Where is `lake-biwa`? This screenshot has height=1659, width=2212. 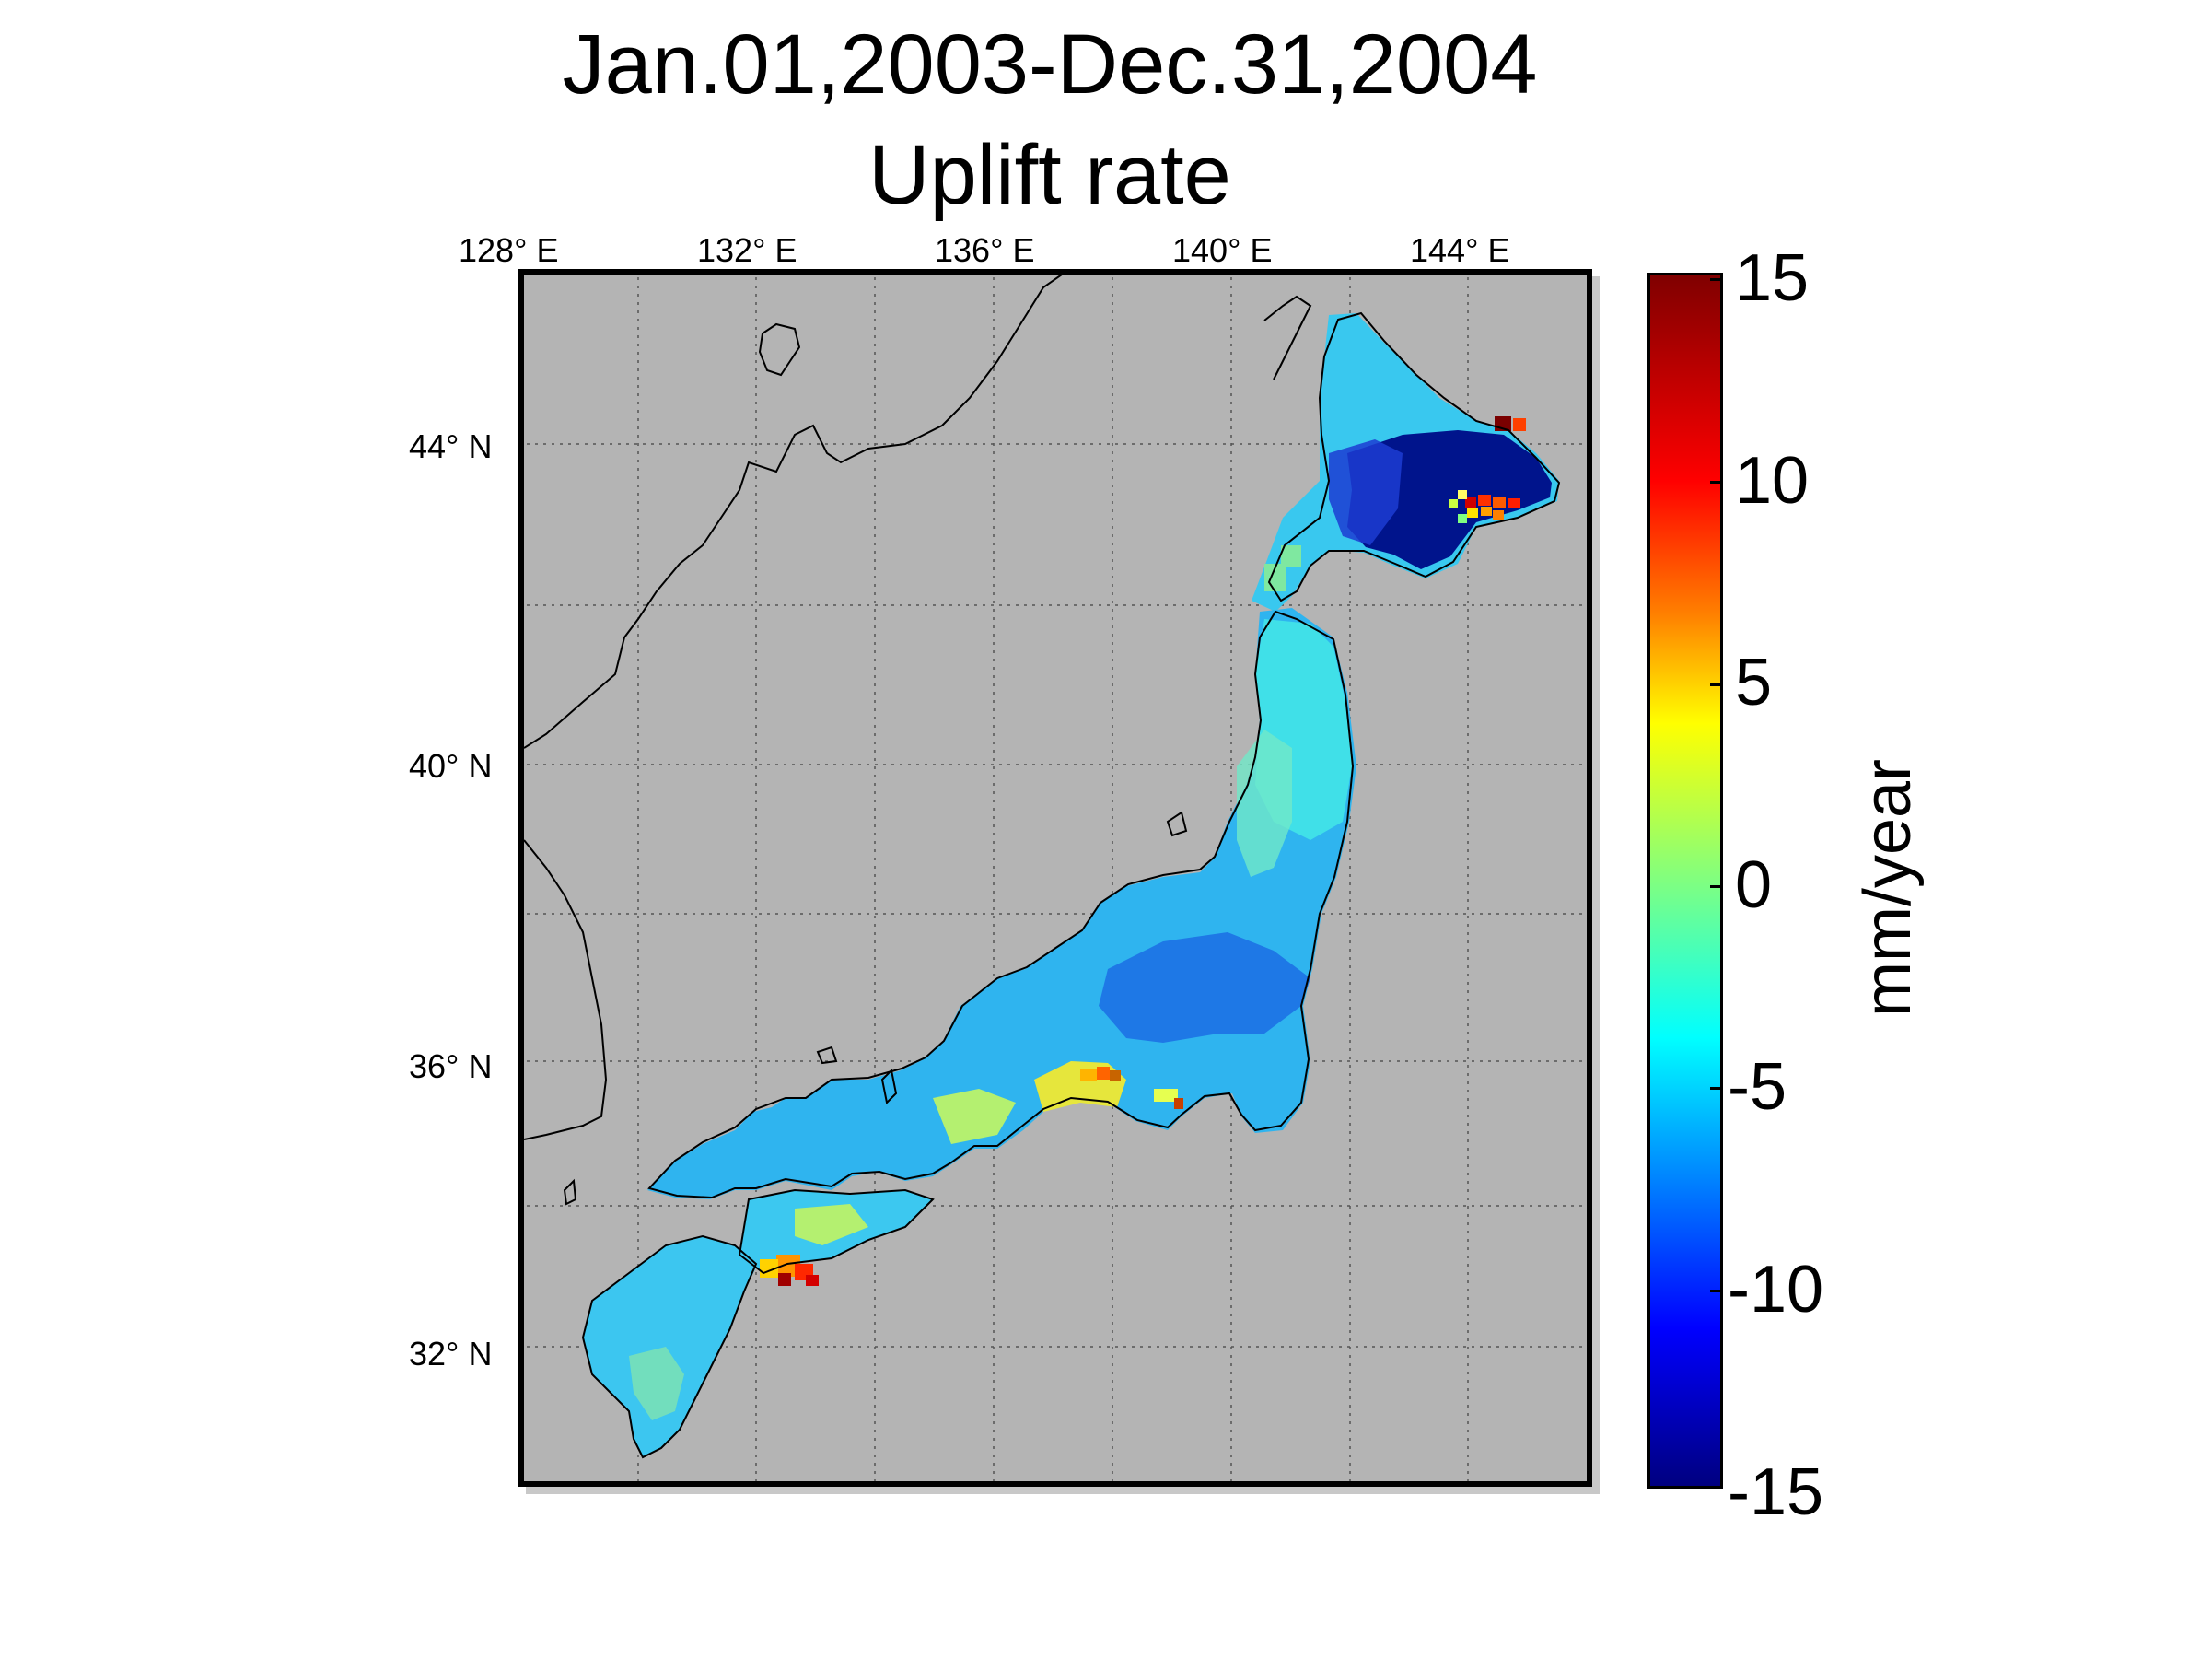 lake-biwa is located at coordinates (889, 1086).